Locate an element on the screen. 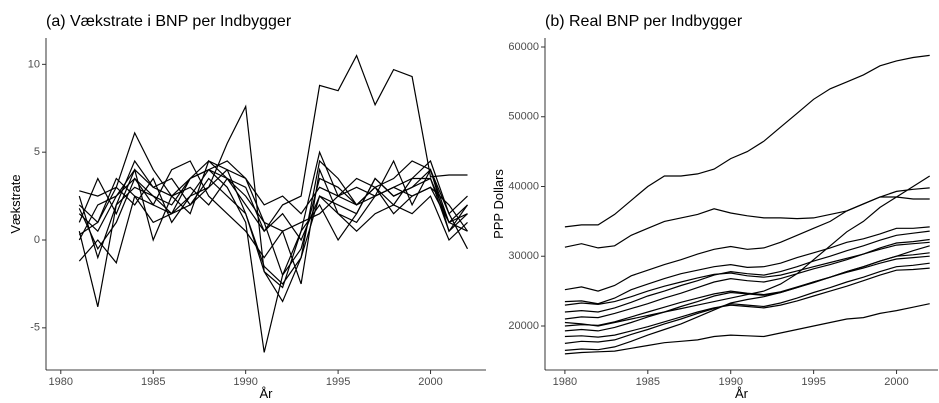  y-tick-label: 20000 is located at coordinates (523, 326).